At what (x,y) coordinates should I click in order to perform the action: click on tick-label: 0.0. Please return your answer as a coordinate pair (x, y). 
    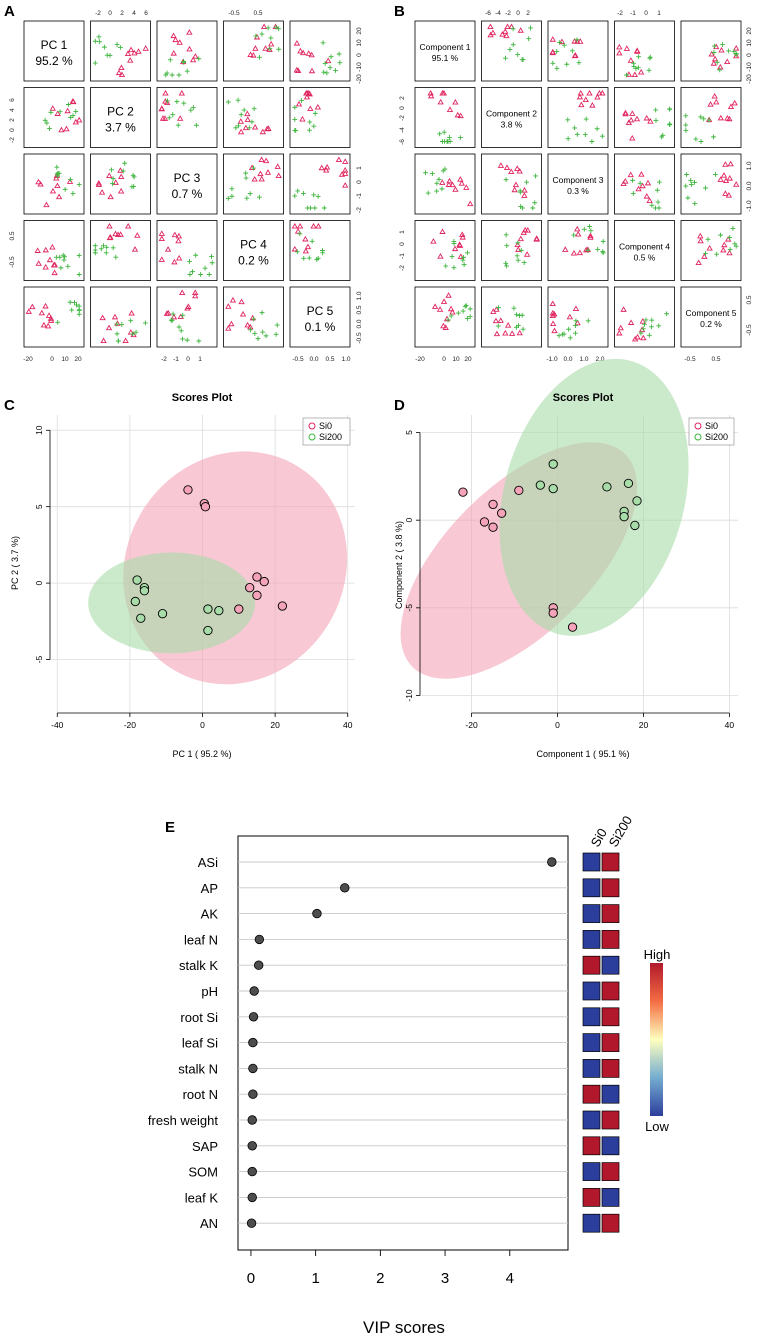
    Looking at the image, I should click on (567, 359).